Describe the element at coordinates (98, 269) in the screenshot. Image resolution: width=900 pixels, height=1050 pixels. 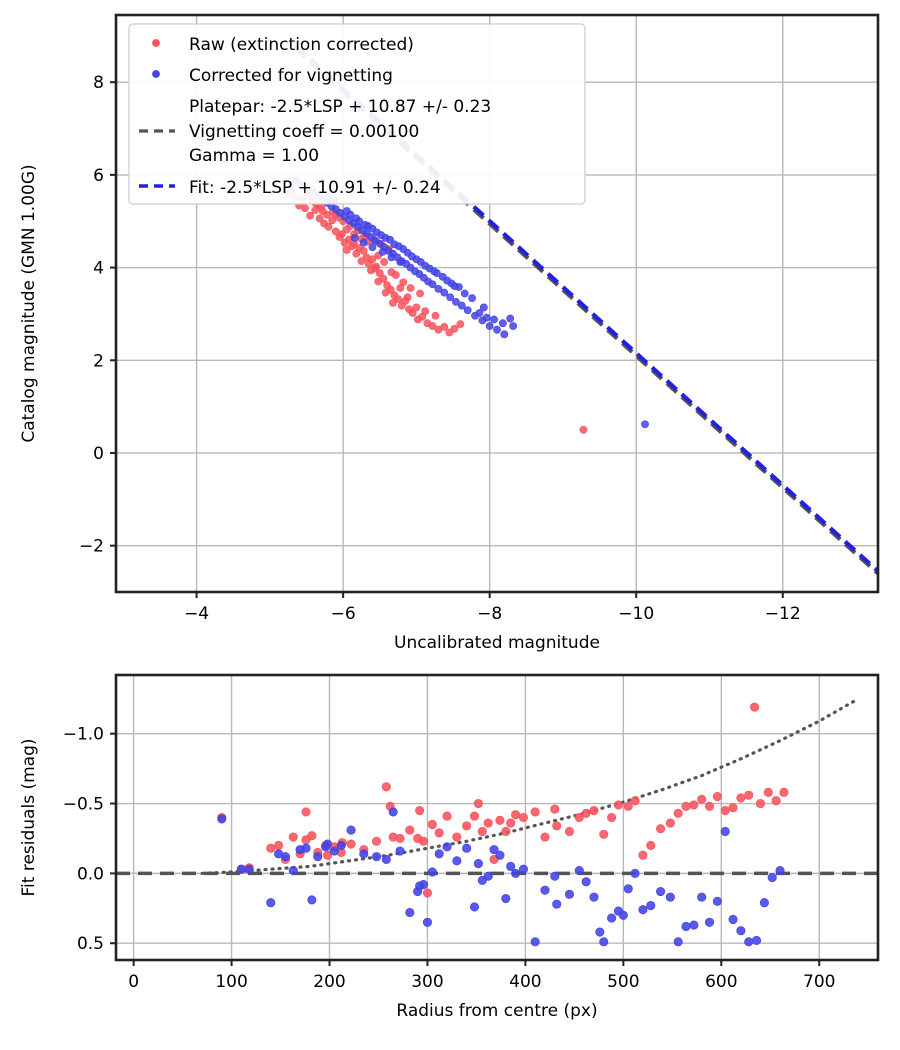
I see `panel1-yticklabel-3: 4` at that location.